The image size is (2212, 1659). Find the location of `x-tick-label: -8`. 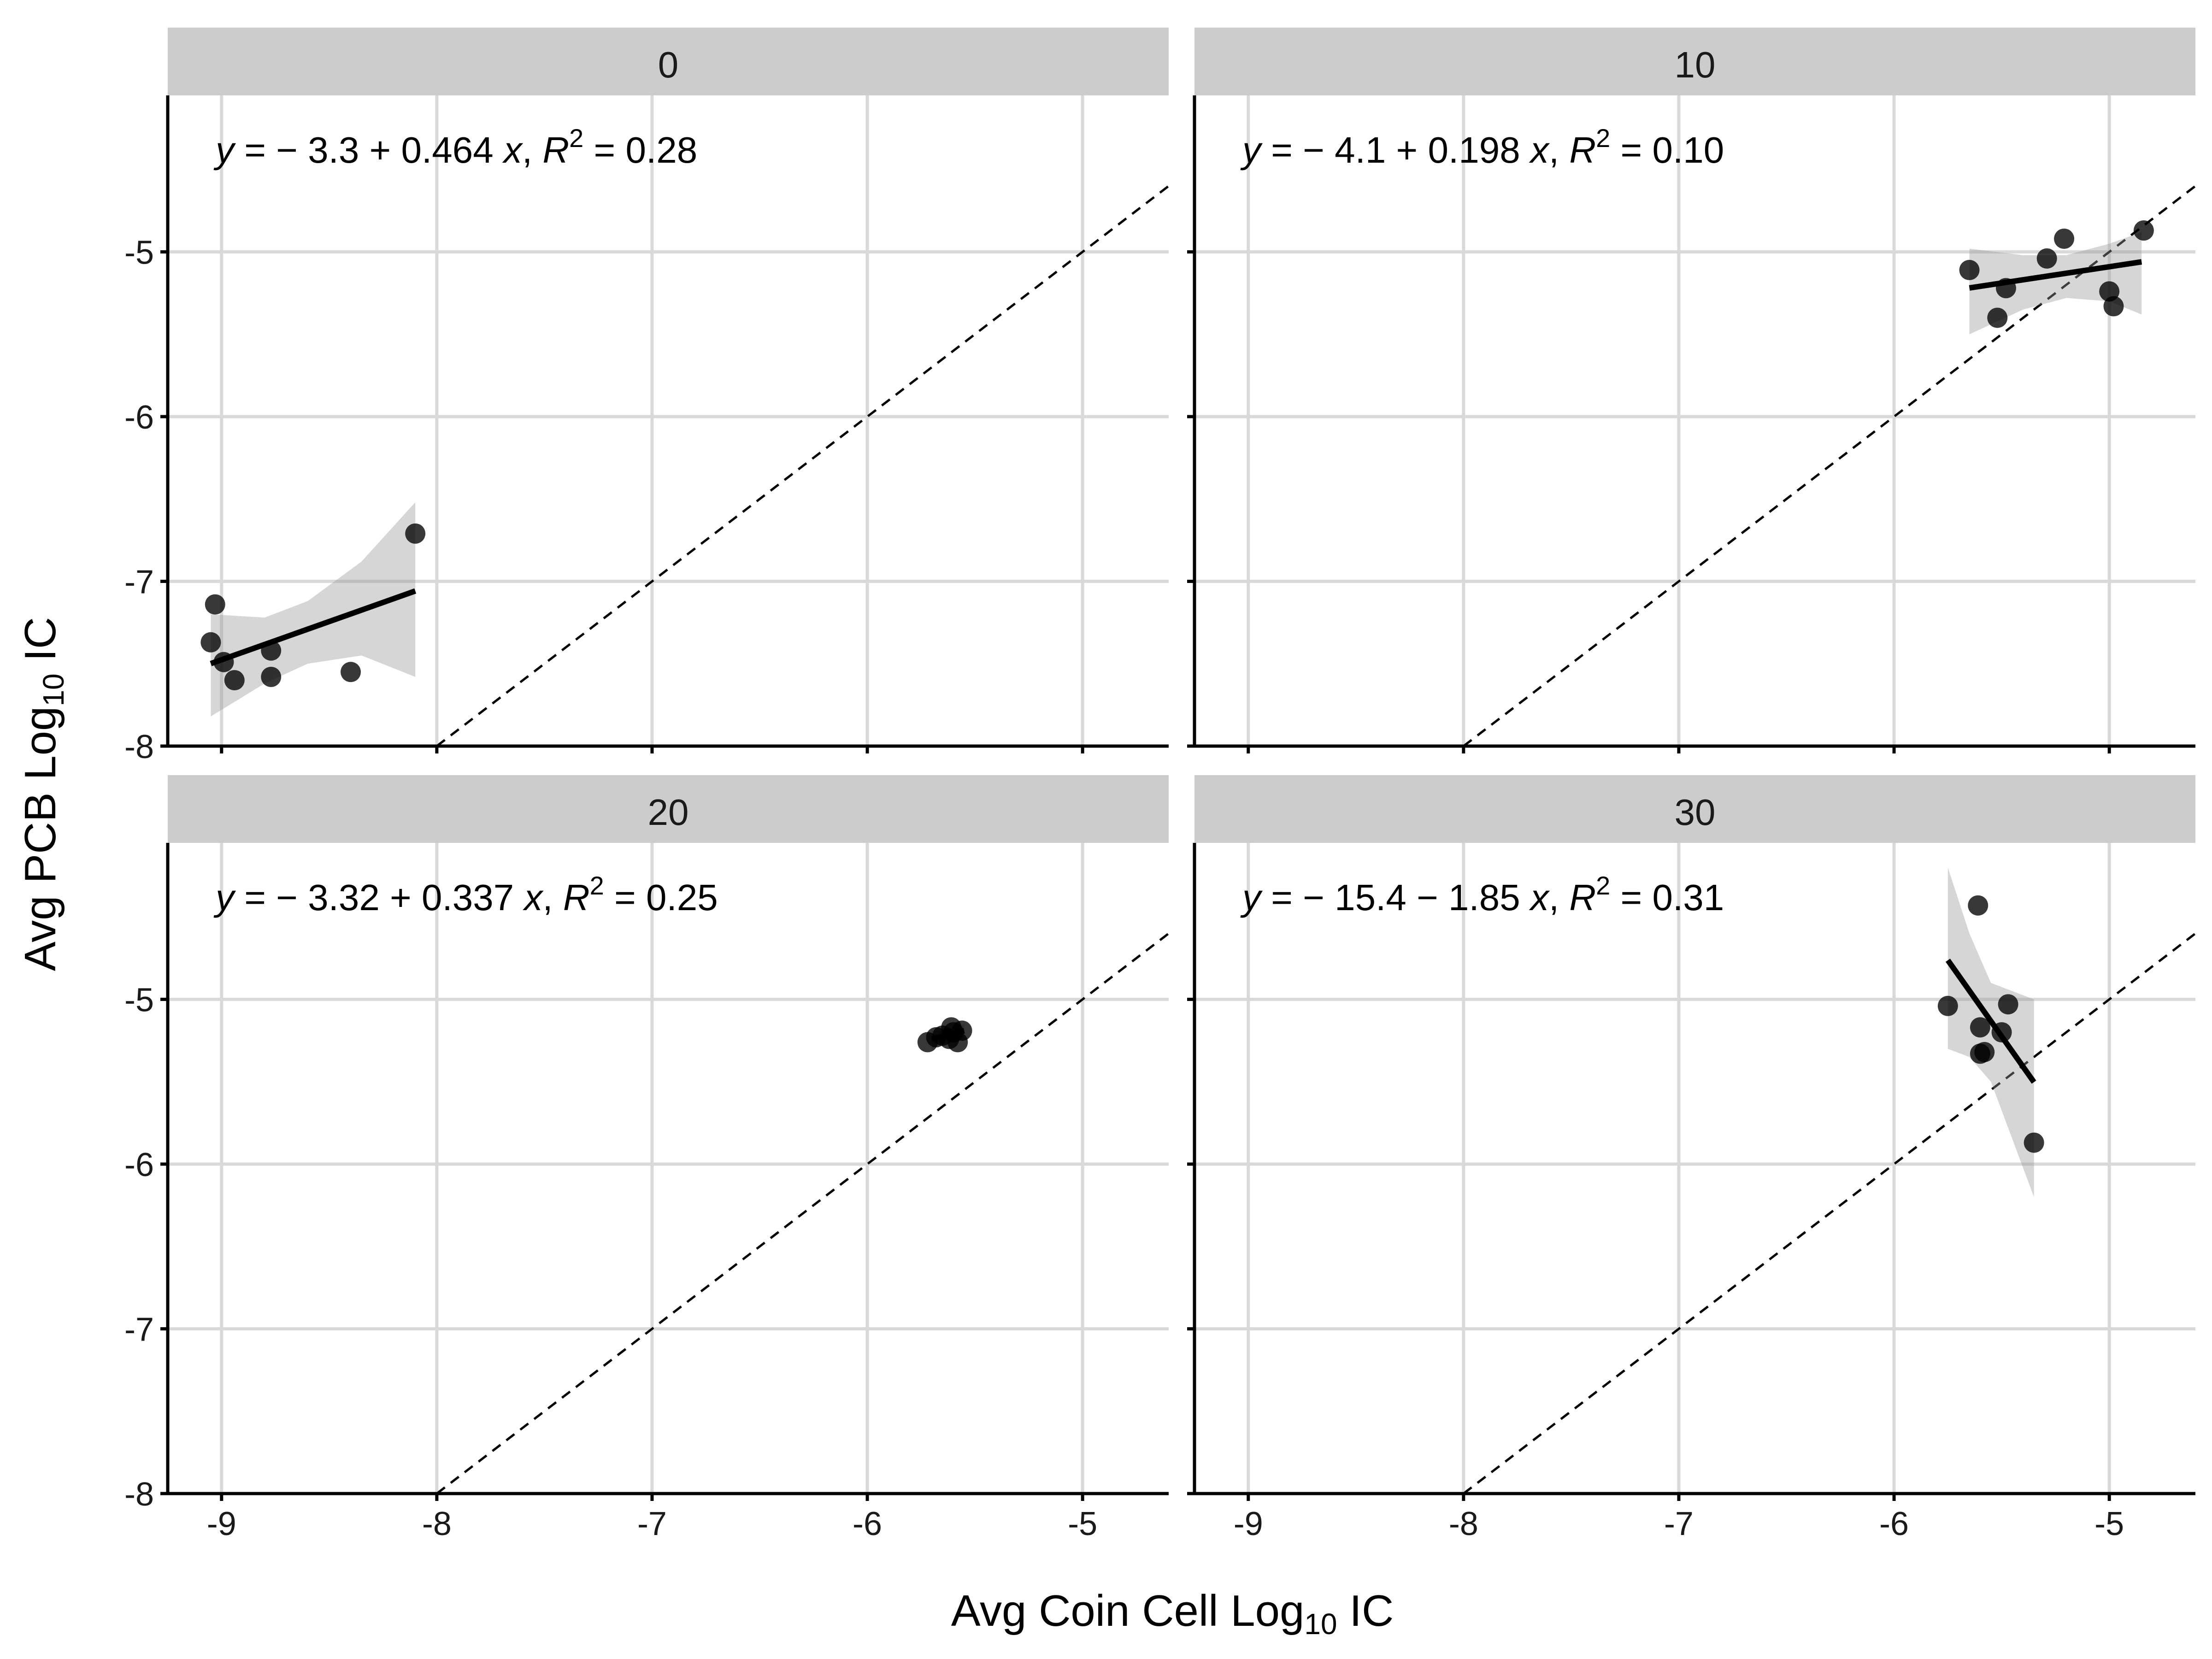

x-tick-label: -8 is located at coordinates (1463, 1524).